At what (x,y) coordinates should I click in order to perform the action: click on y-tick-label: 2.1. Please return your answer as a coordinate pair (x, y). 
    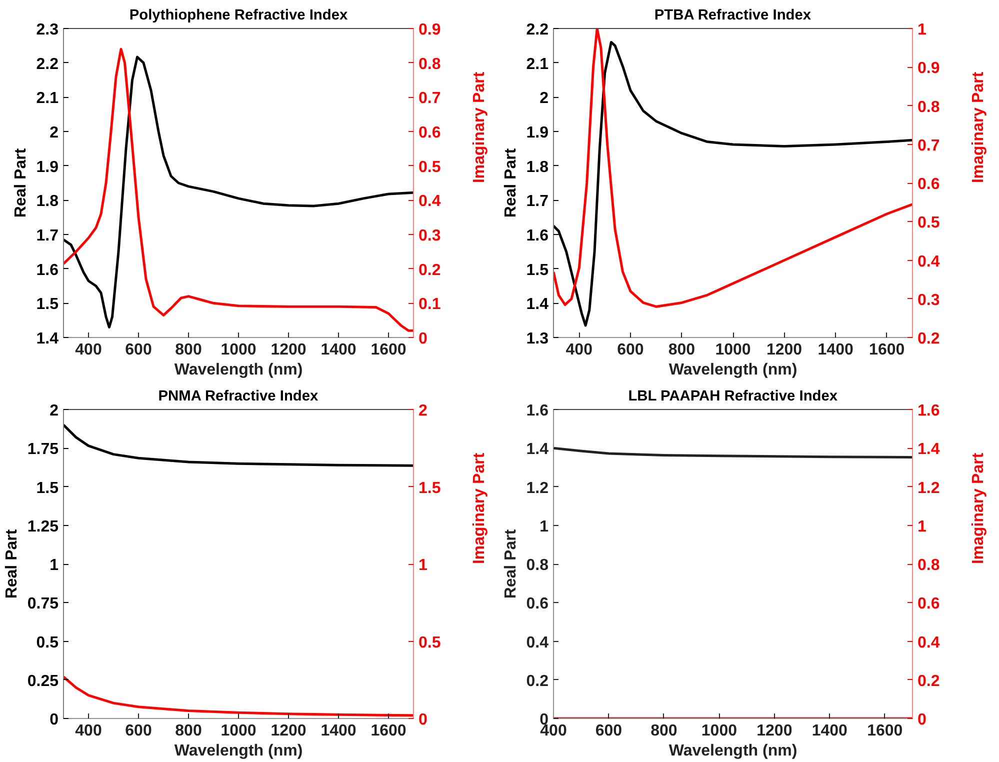
    Looking at the image, I should click on (537, 64).